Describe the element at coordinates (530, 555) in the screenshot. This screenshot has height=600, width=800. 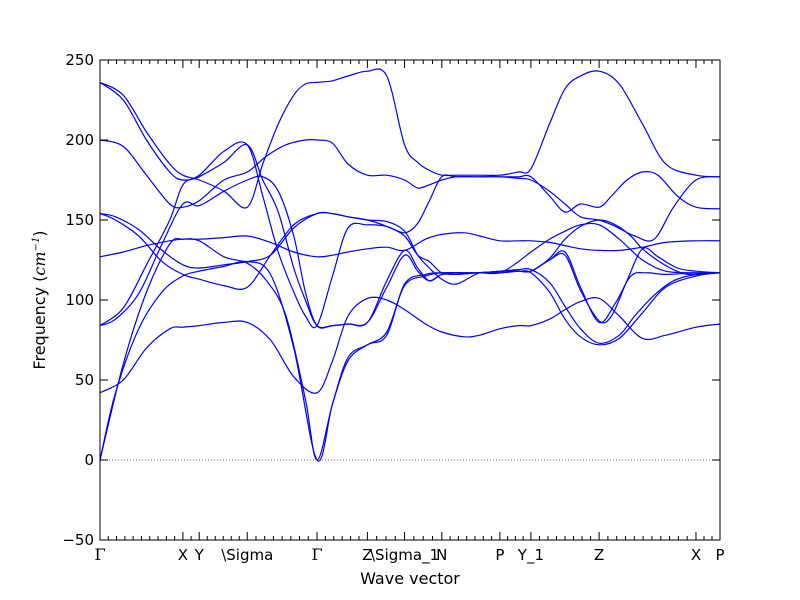
I see `x-tick-label-10: Y_1` at that location.